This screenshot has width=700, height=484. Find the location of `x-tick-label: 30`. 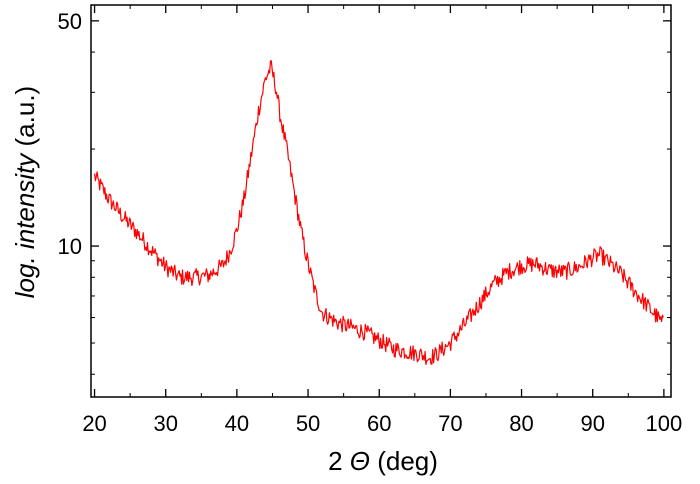

x-tick-label: 30 is located at coordinates (165, 423).